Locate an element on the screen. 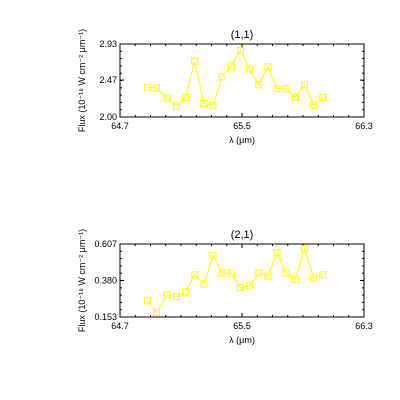 The image size is (400, 400). y-tick-label: 2.00 is located at coordinates (108, 117).